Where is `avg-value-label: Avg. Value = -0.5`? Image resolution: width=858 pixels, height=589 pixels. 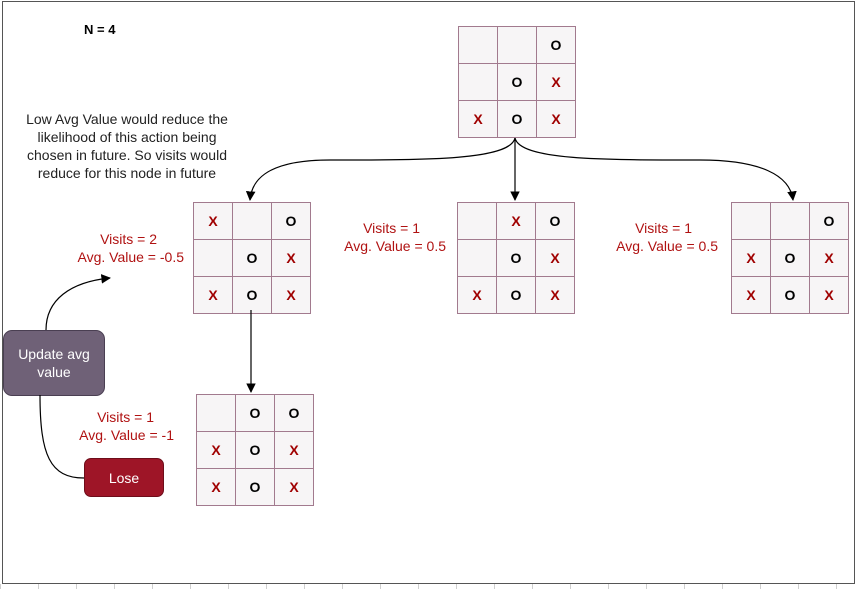
avg-value-label: Avg. Value = -0.5 is located at coordinates (131, 257).